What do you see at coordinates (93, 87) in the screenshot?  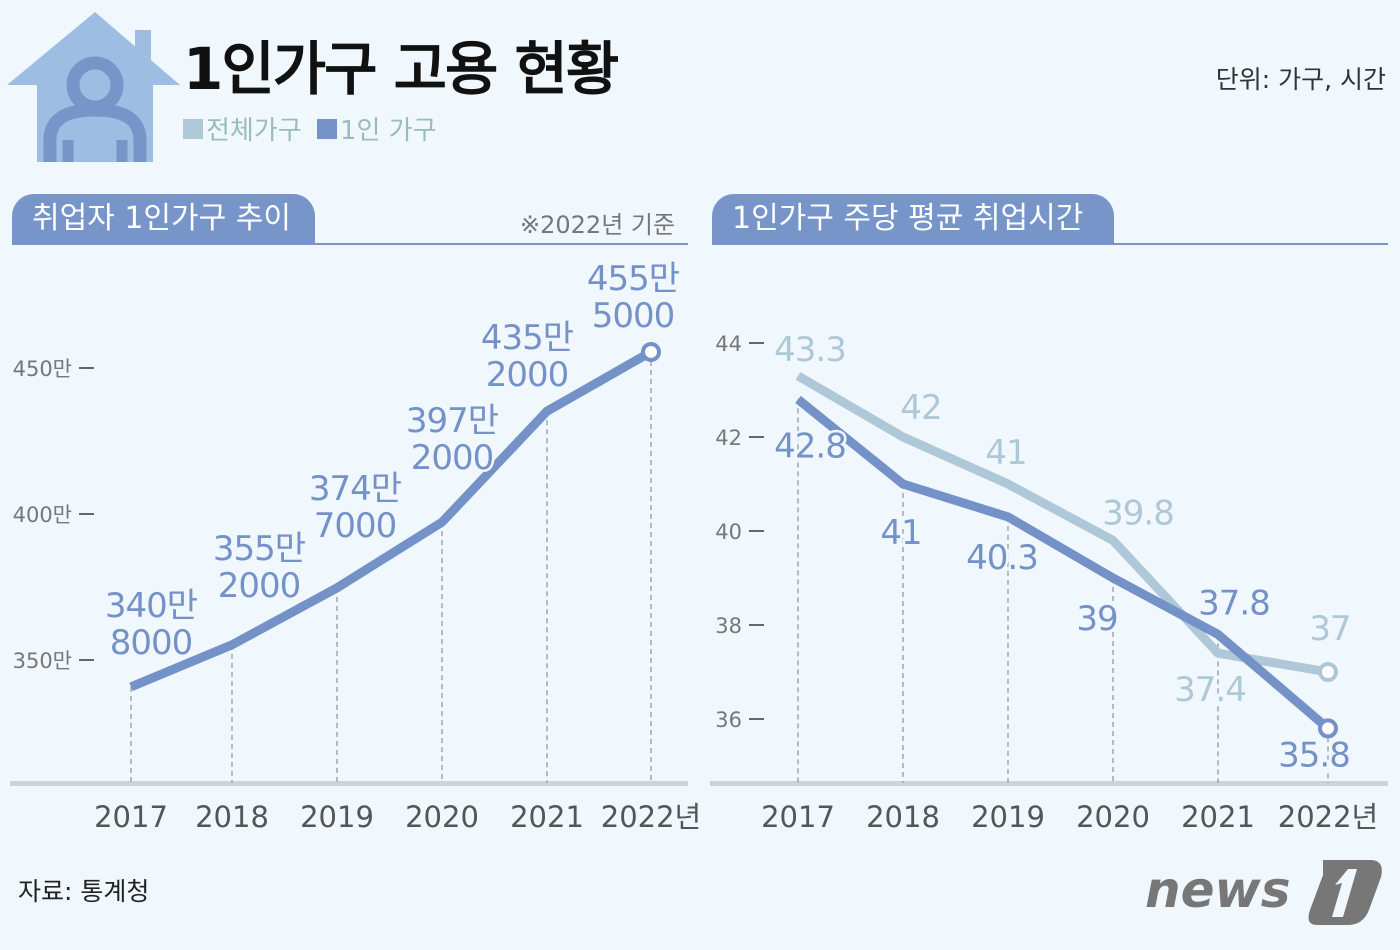 I see `house-person-icon` at bounding box center [93, 87].